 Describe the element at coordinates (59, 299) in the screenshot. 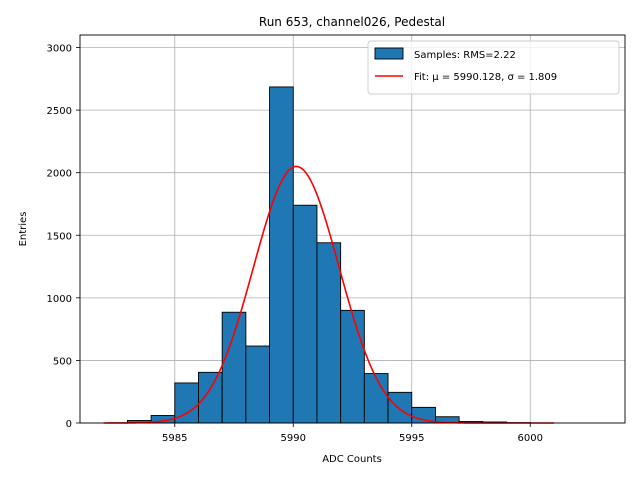

I see `y-tick-label: 1000` at that location.